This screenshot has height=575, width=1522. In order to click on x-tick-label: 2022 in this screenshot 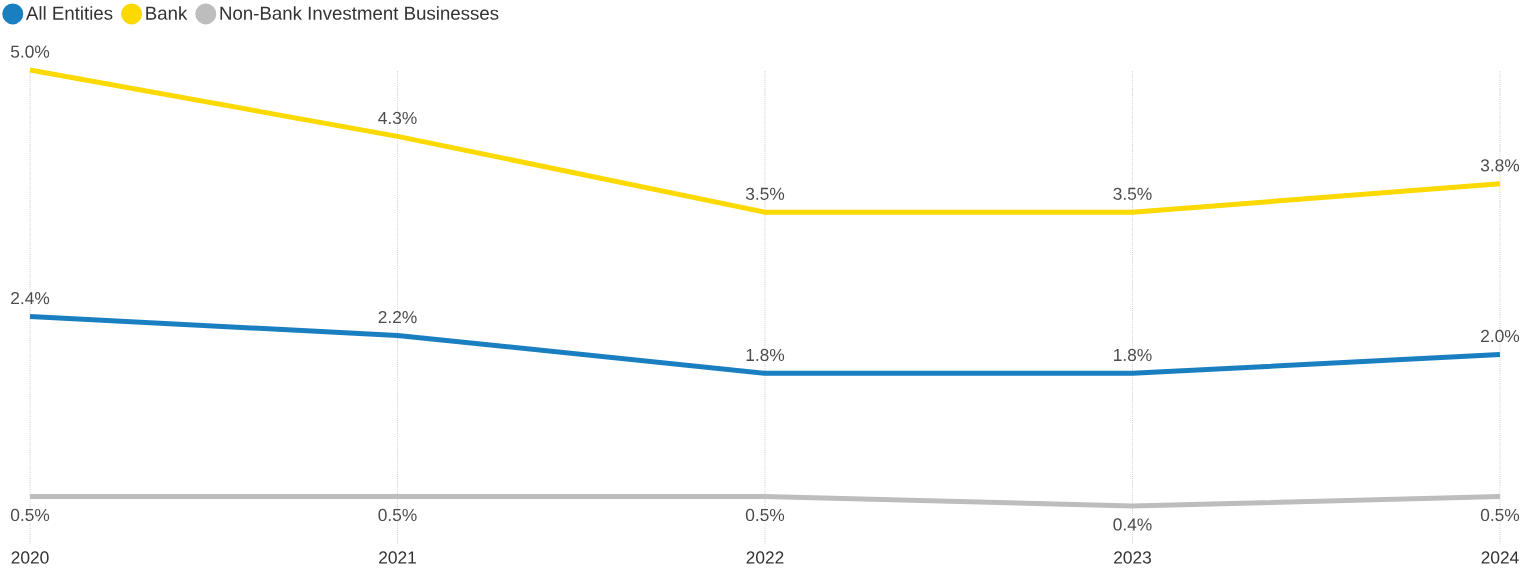, I will do `click(765, 557)`.